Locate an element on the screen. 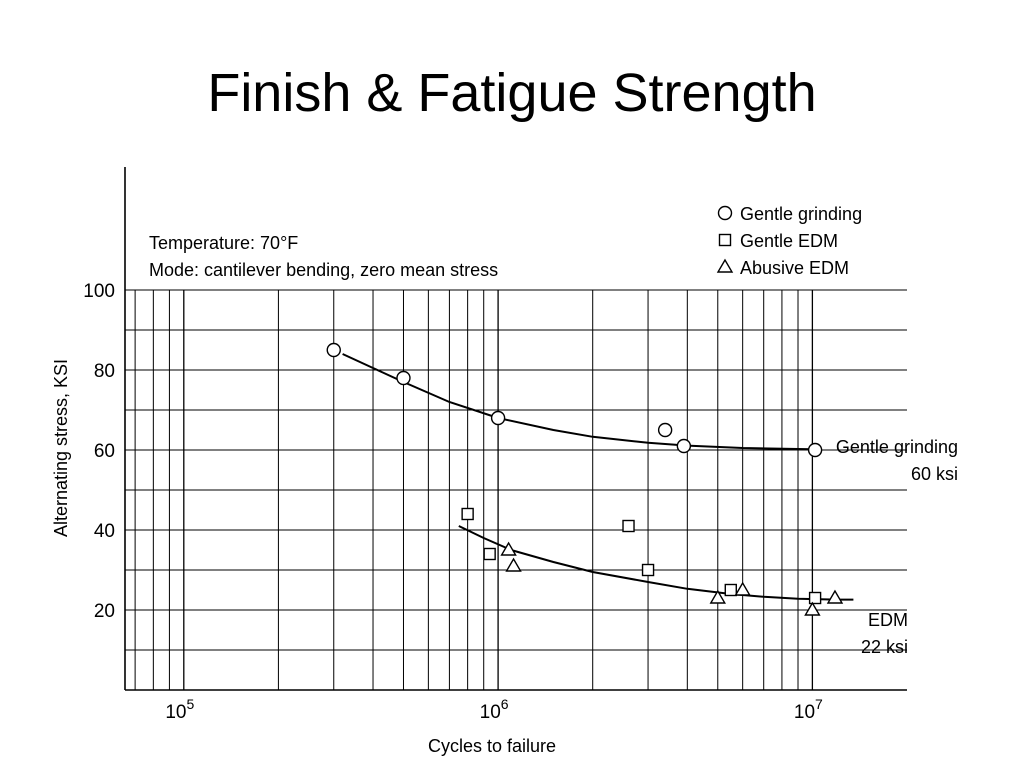 This screenshot has width=1024, height=768. legend-marker-triangle is located at coordinates (725, 265).